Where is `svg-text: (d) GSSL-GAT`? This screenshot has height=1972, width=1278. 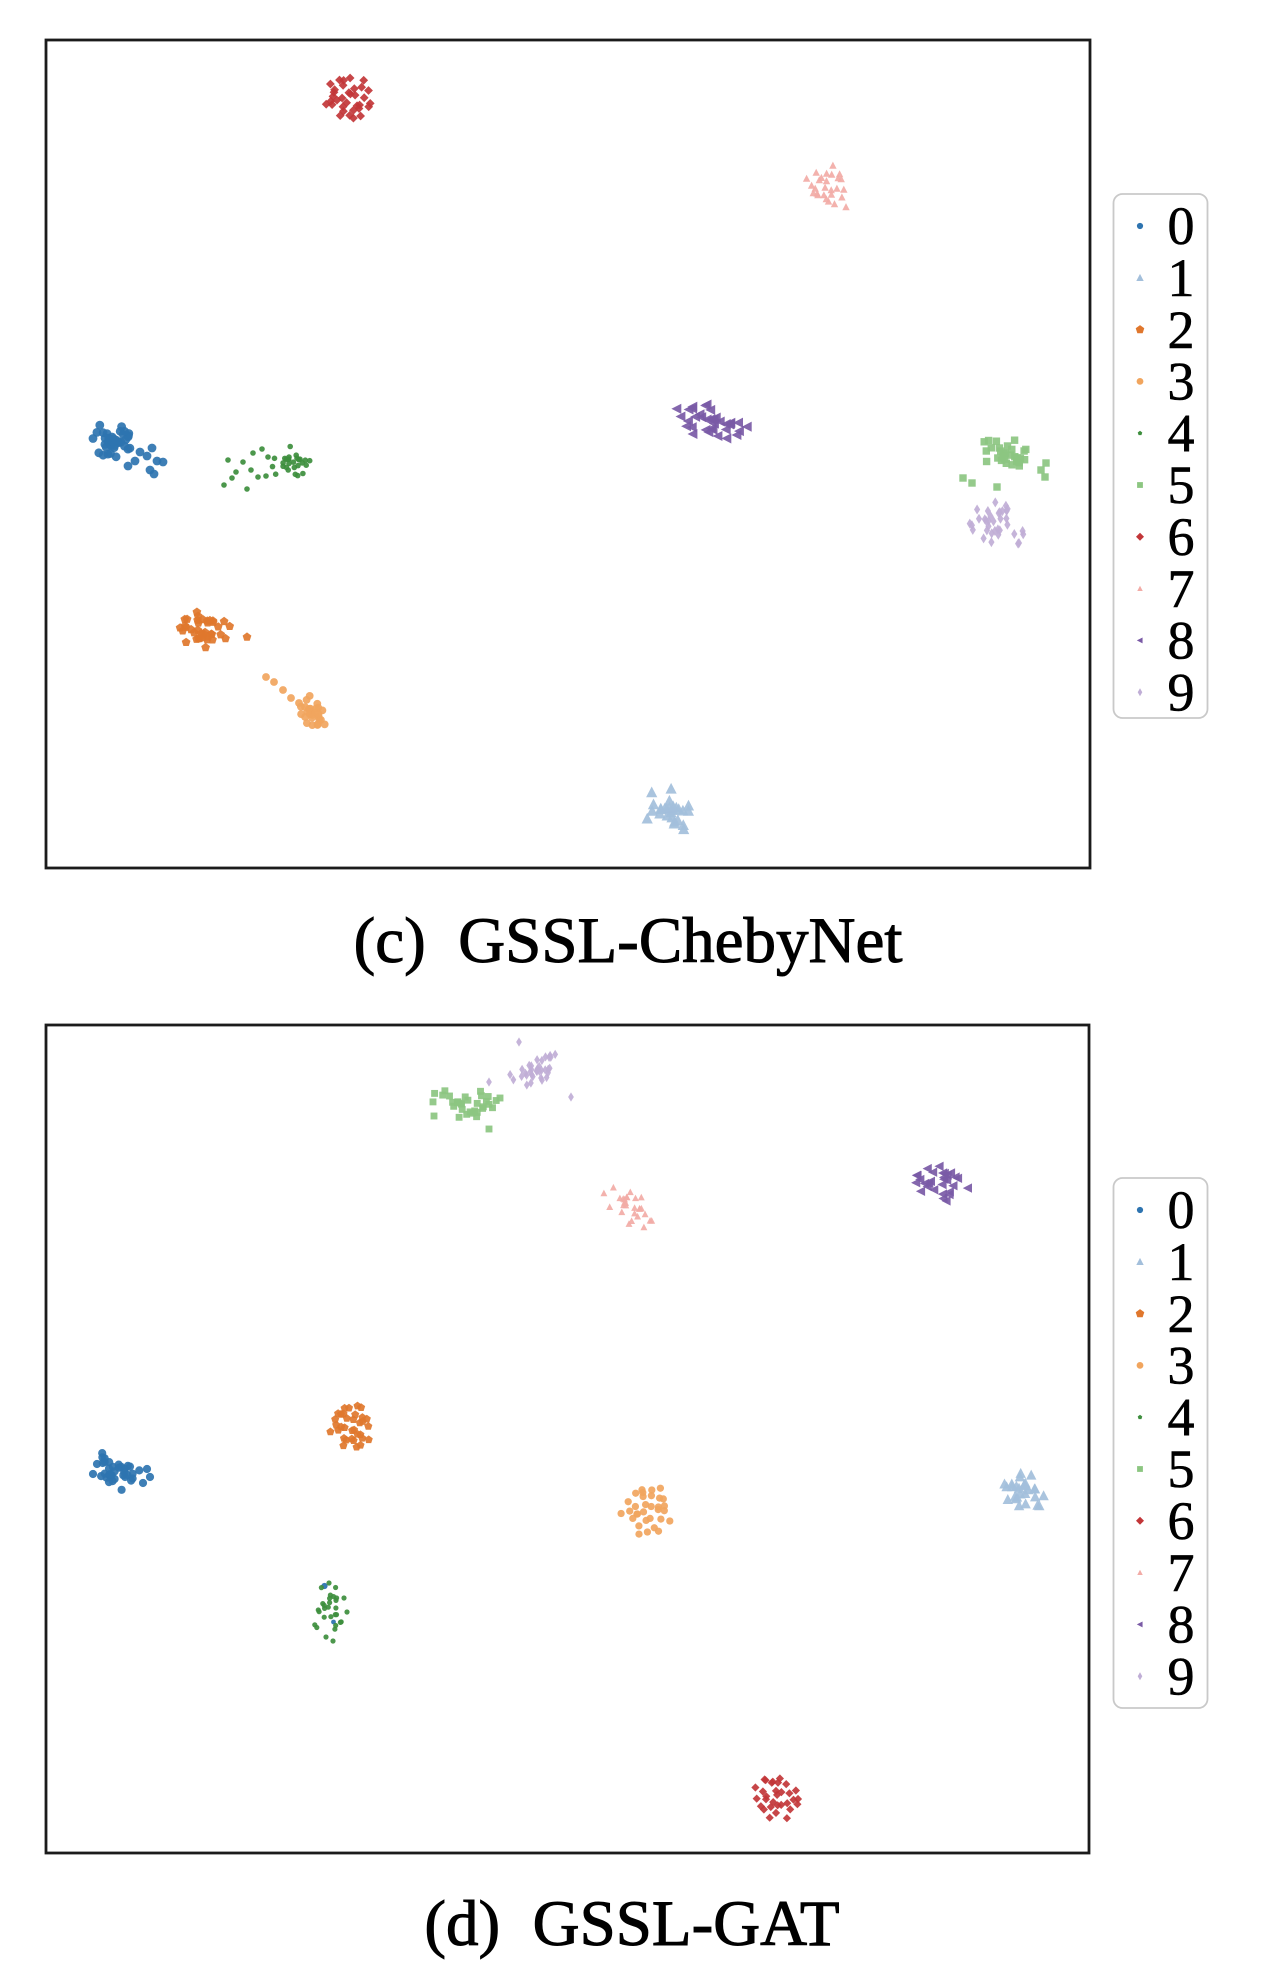 svg-text: (d) GSSL-GAT is located at coordinates (631, 1924).